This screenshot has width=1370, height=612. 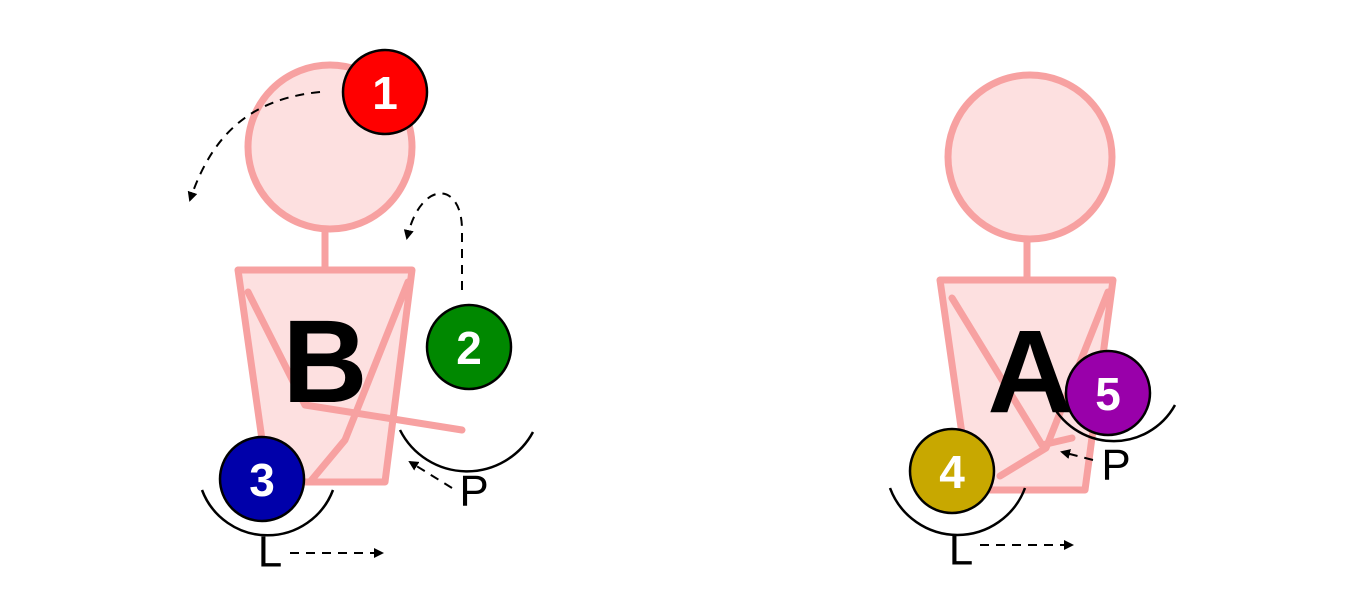 What do you see at coordinates (1030, 157) in the screenshot?
I see `figure-a-head` at bounding box center [1030, 157].